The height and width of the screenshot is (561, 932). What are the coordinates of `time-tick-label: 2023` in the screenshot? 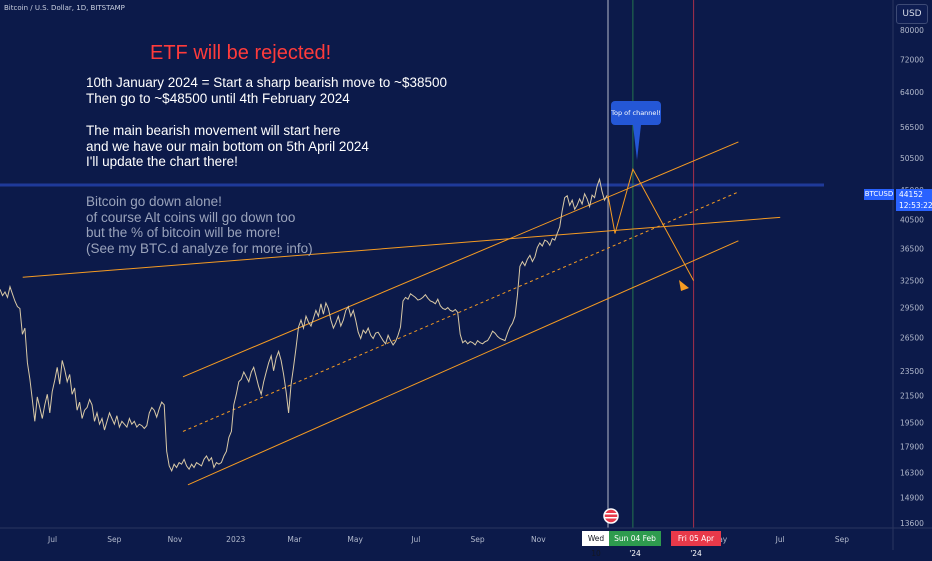 It's located at (235, 539).